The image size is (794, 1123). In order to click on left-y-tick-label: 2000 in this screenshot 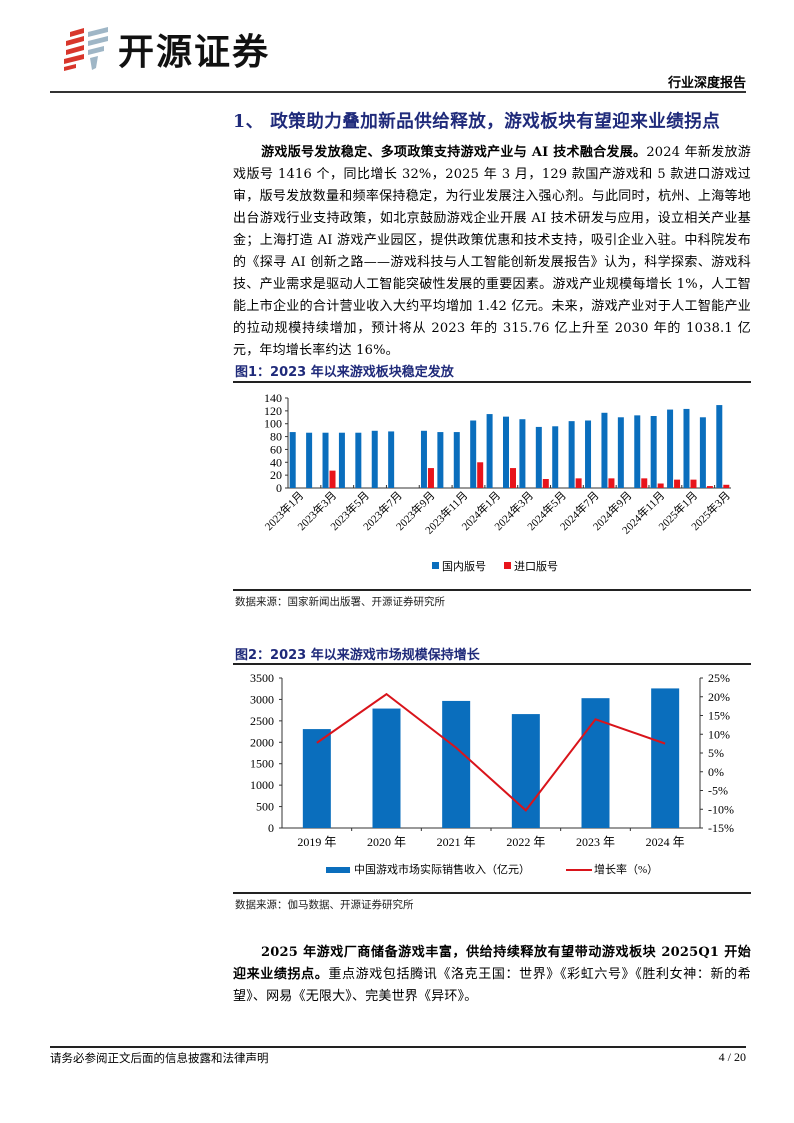, I will do `click(262, 742)`.